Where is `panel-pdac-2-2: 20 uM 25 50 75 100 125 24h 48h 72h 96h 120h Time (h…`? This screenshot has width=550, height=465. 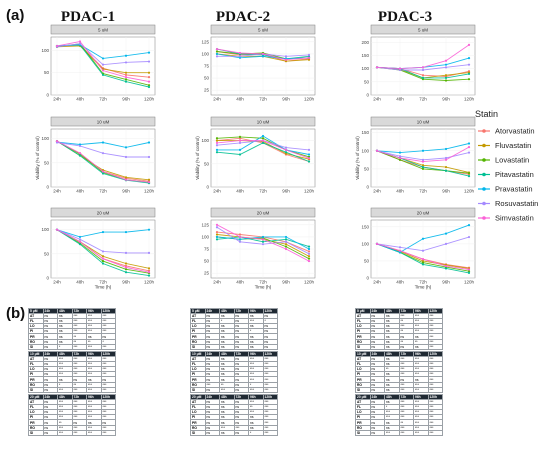 panel-pdac-2-2: 20 uM 25 50 75 100 125 24h 48h 72h 96h 120h Time (h… is located at coordinates (258, 248).